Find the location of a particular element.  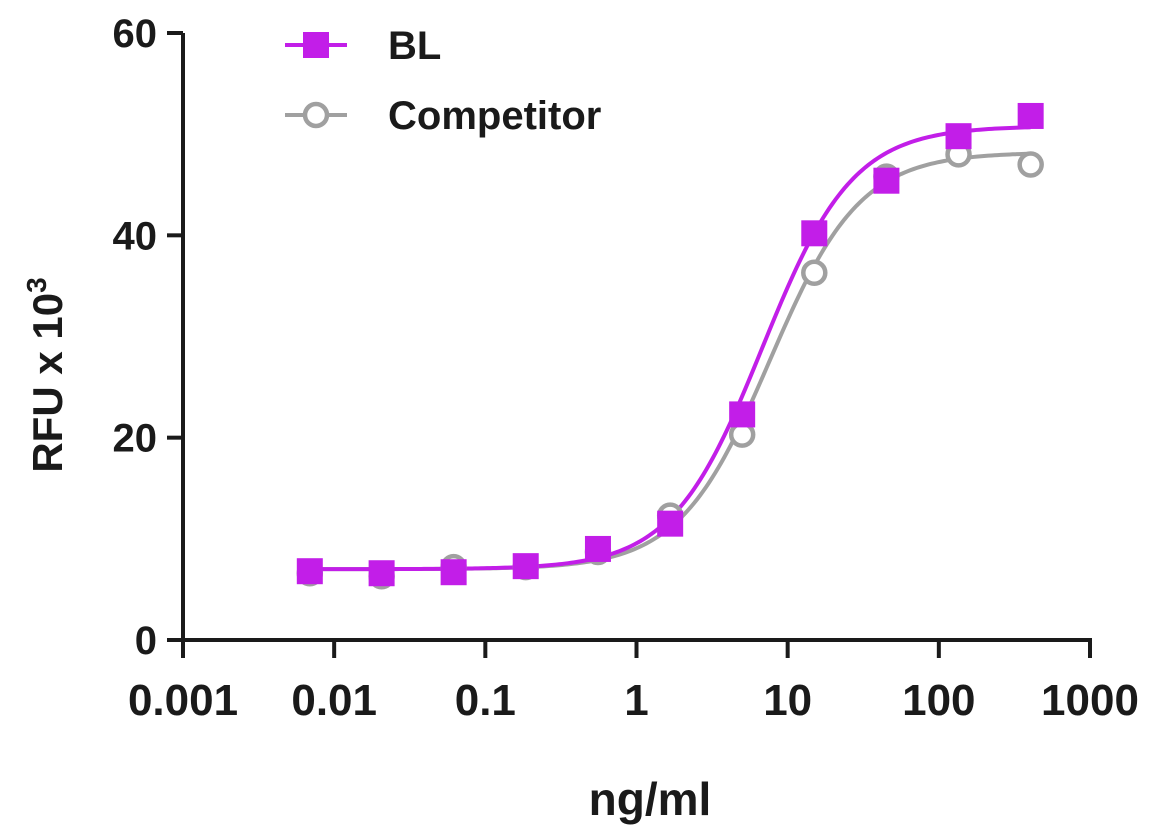

x-tick-label: 10 is located at coordinates (787, 700).